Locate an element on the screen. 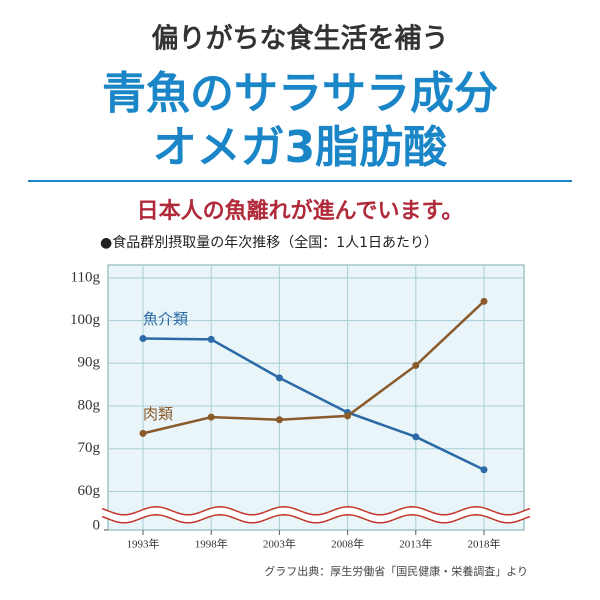 The height and width of the screenshot is (600, 600). x-tick-label: 2018年 is located at coordinates (484, 544).